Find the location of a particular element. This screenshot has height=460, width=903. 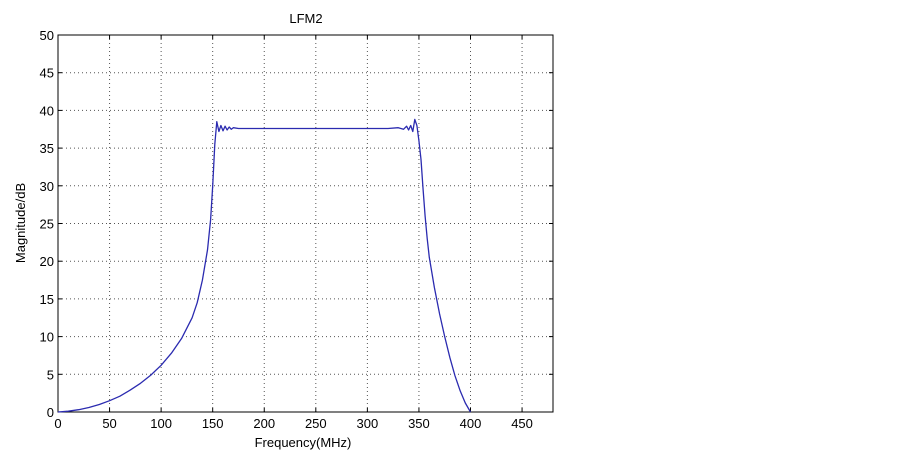

x-tick-label: 450 is located at coordinates (522, 423).